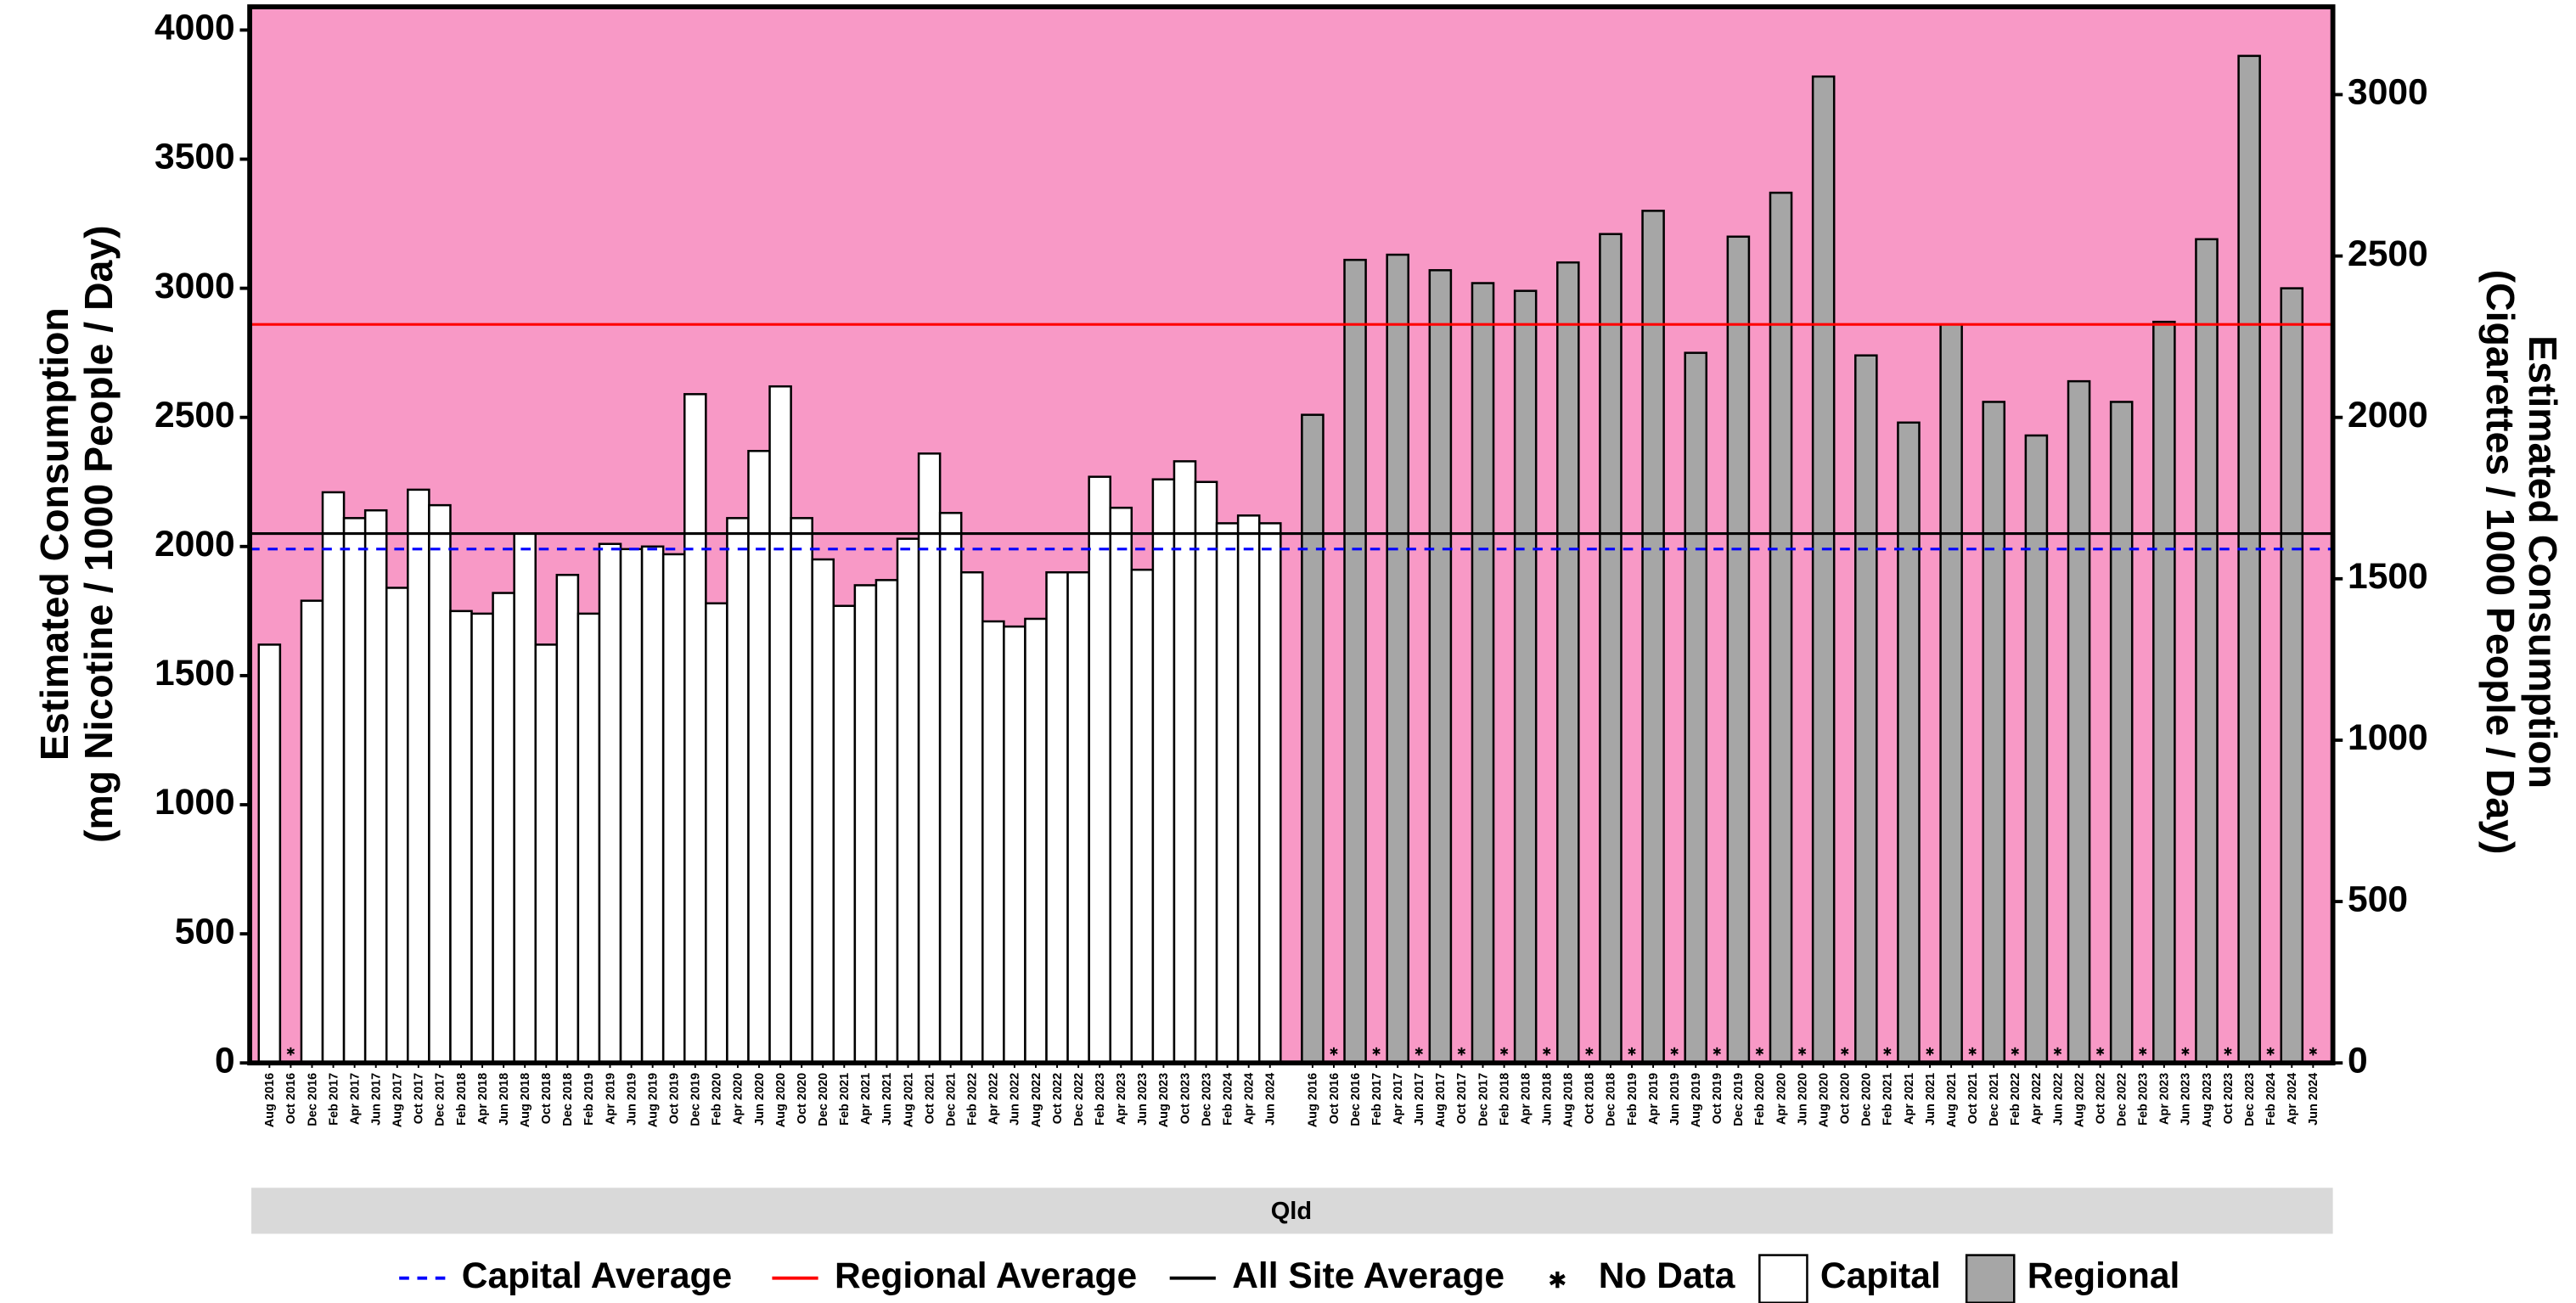 The width and height of the screenshot is (2576, 1303). Describe the element at coordinates (195, 802) in the screenshot. I see `y-tick-label: 1000` at that location.